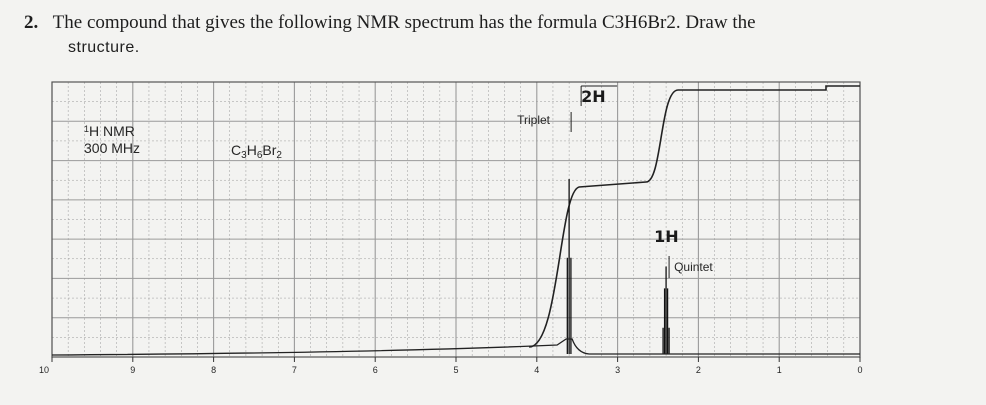 The height and width of the screenshot is (405, 986). What do you see at coordinates (693, 267) in the screenshot?
I see `quintet-label: Quintet` at bounding box center [693, 267].